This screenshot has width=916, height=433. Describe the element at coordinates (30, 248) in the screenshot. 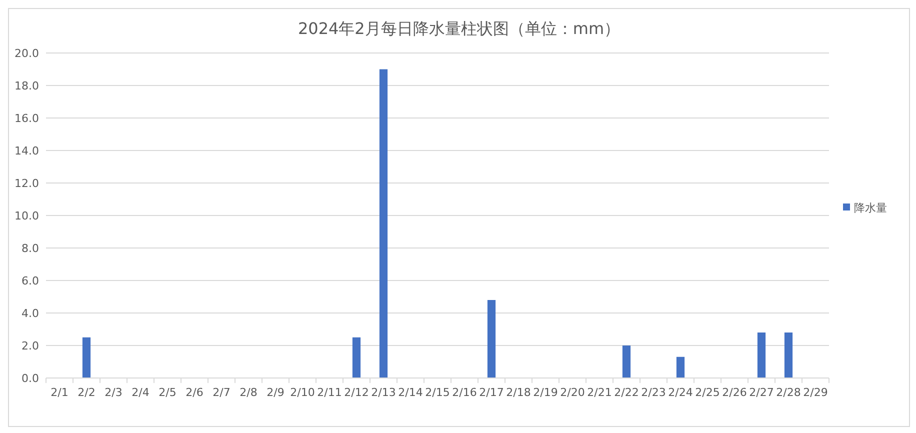

I see `y-tick-label: 8.0` at that location.